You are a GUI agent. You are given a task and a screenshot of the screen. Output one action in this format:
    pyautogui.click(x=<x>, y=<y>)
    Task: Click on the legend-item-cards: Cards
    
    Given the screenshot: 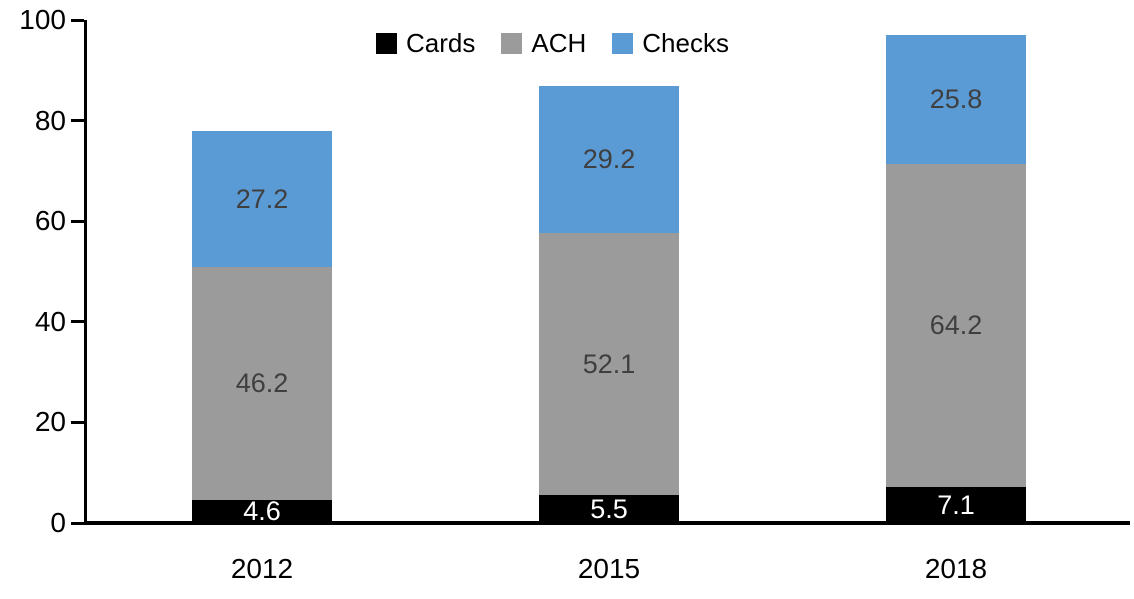 What is the action you would take?
    pyautogui.click(x=425, y=43)
    